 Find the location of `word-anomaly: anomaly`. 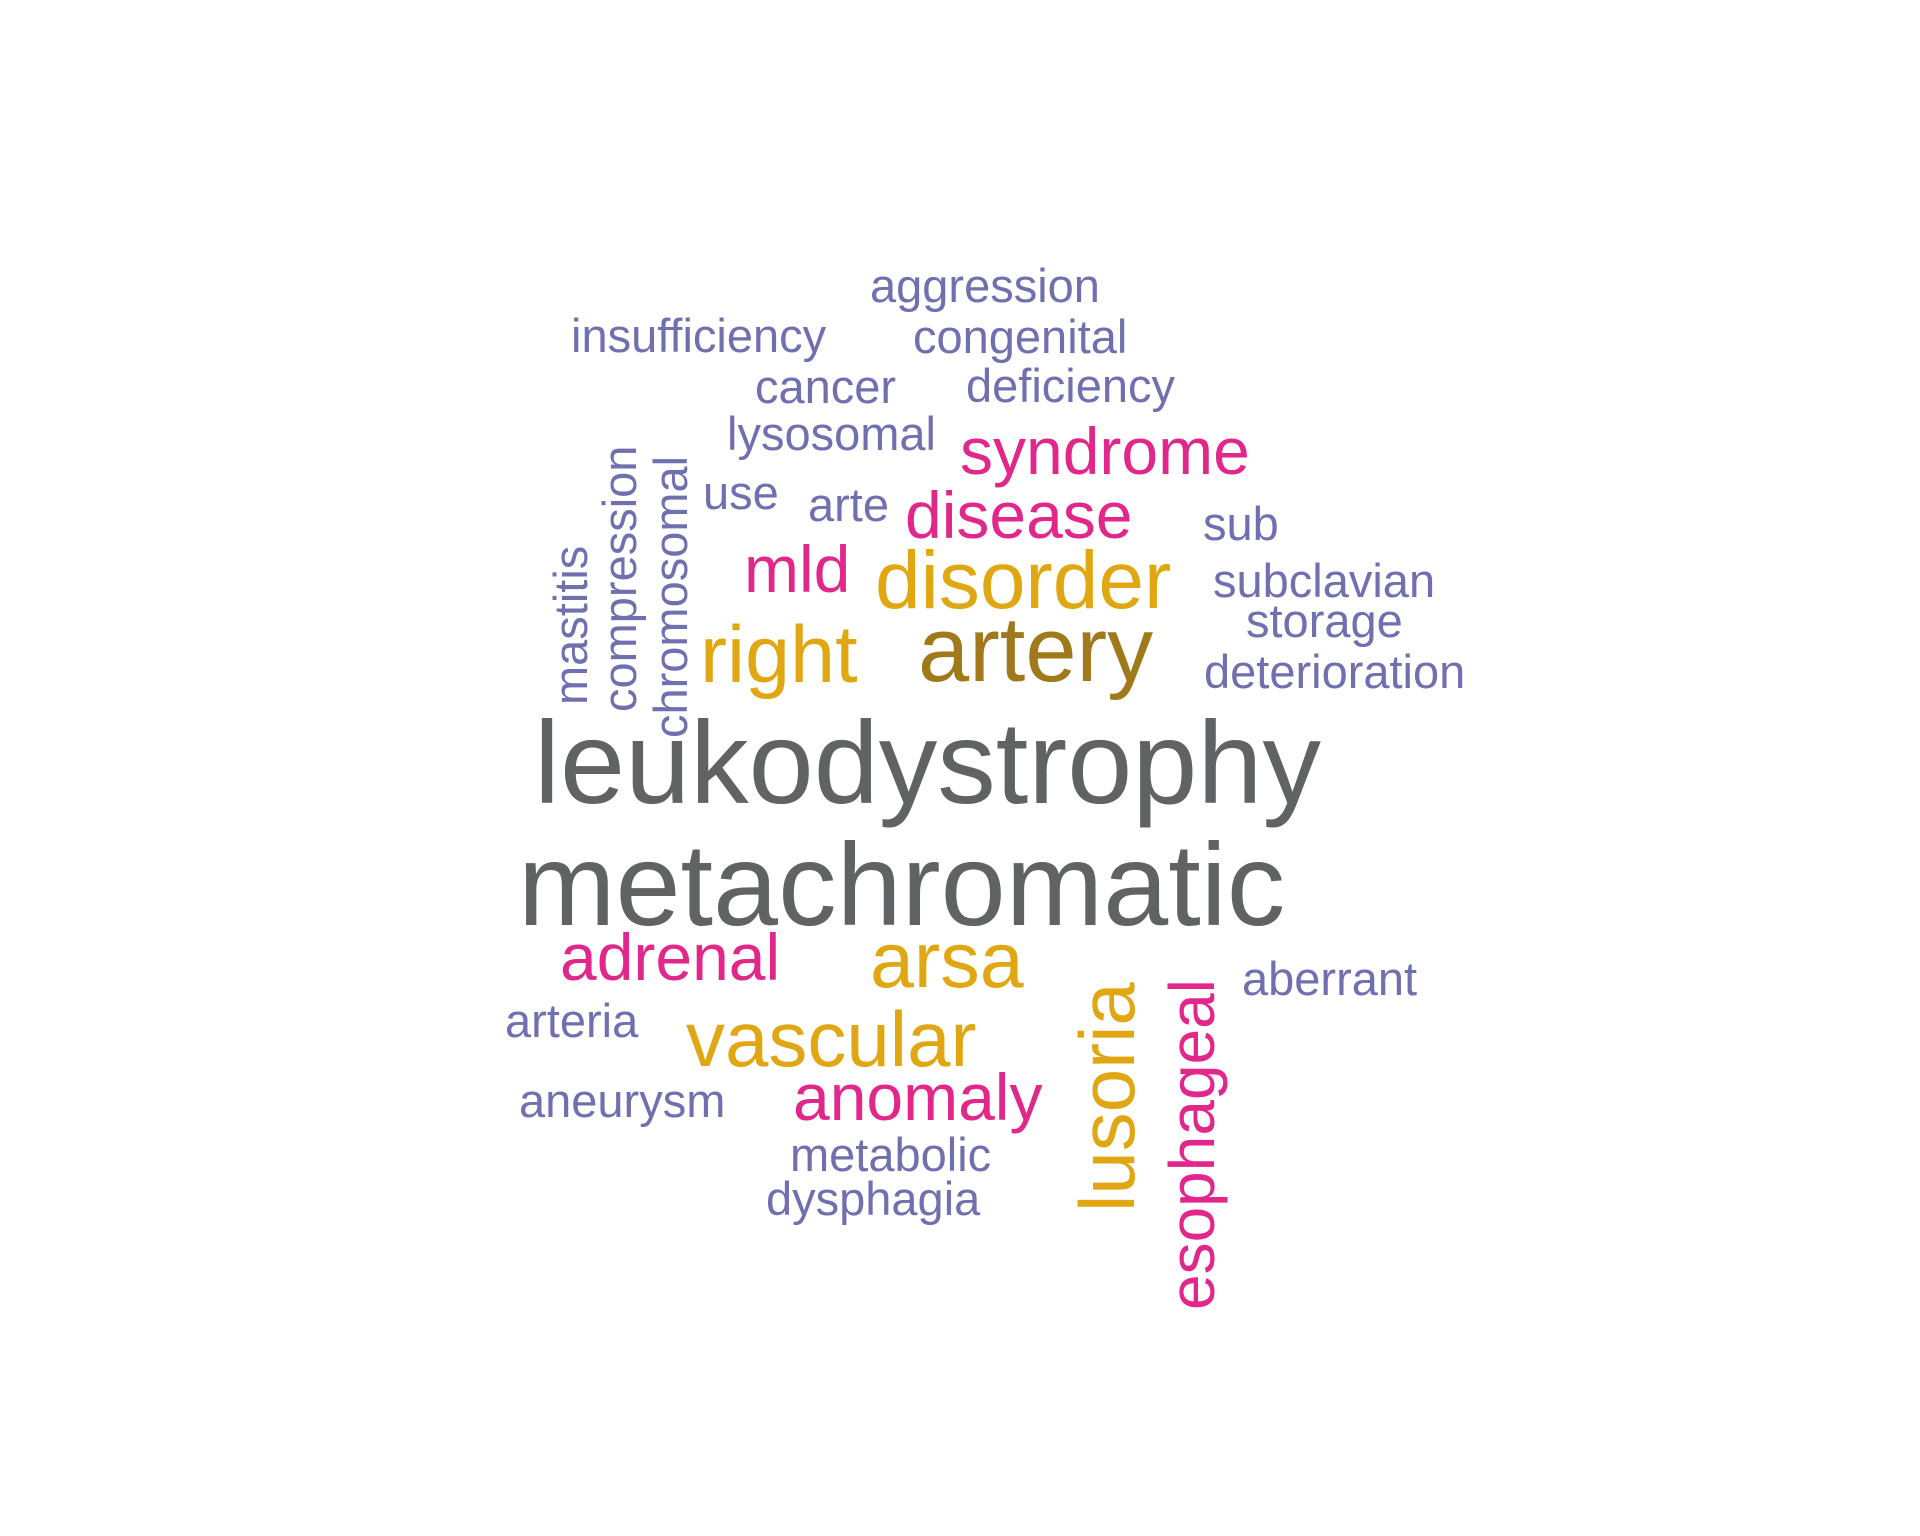

word-anomaly: anomaly is located at coordinates (918, 1097).